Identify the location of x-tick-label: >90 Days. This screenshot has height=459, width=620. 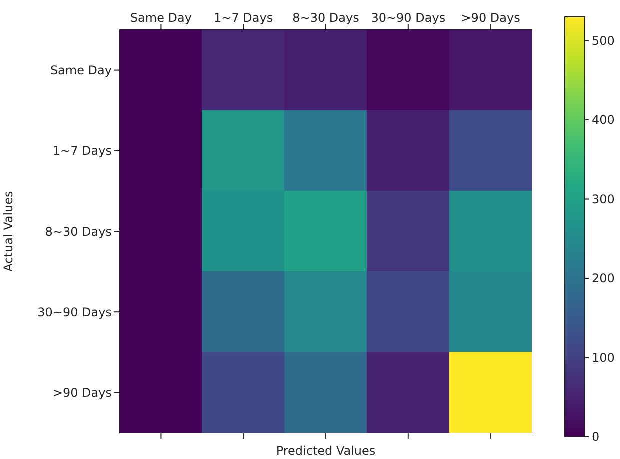
(490, 18).